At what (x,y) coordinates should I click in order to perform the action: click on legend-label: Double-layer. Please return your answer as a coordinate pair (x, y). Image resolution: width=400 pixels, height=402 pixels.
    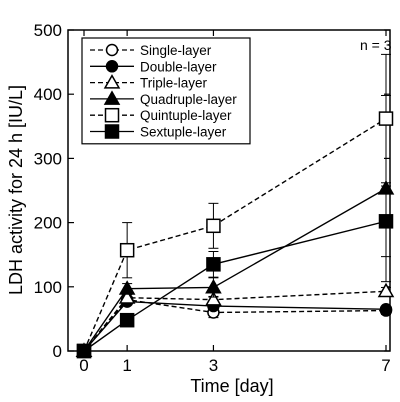
    Looking at the image, I should click on (178, 66).